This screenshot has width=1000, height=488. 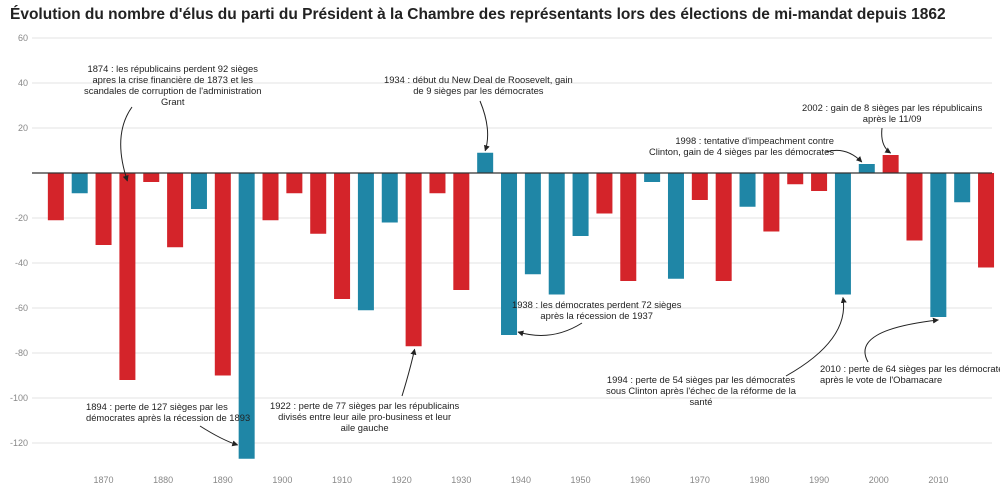 I want to click on bar-2014, so click(x=962, y=188).